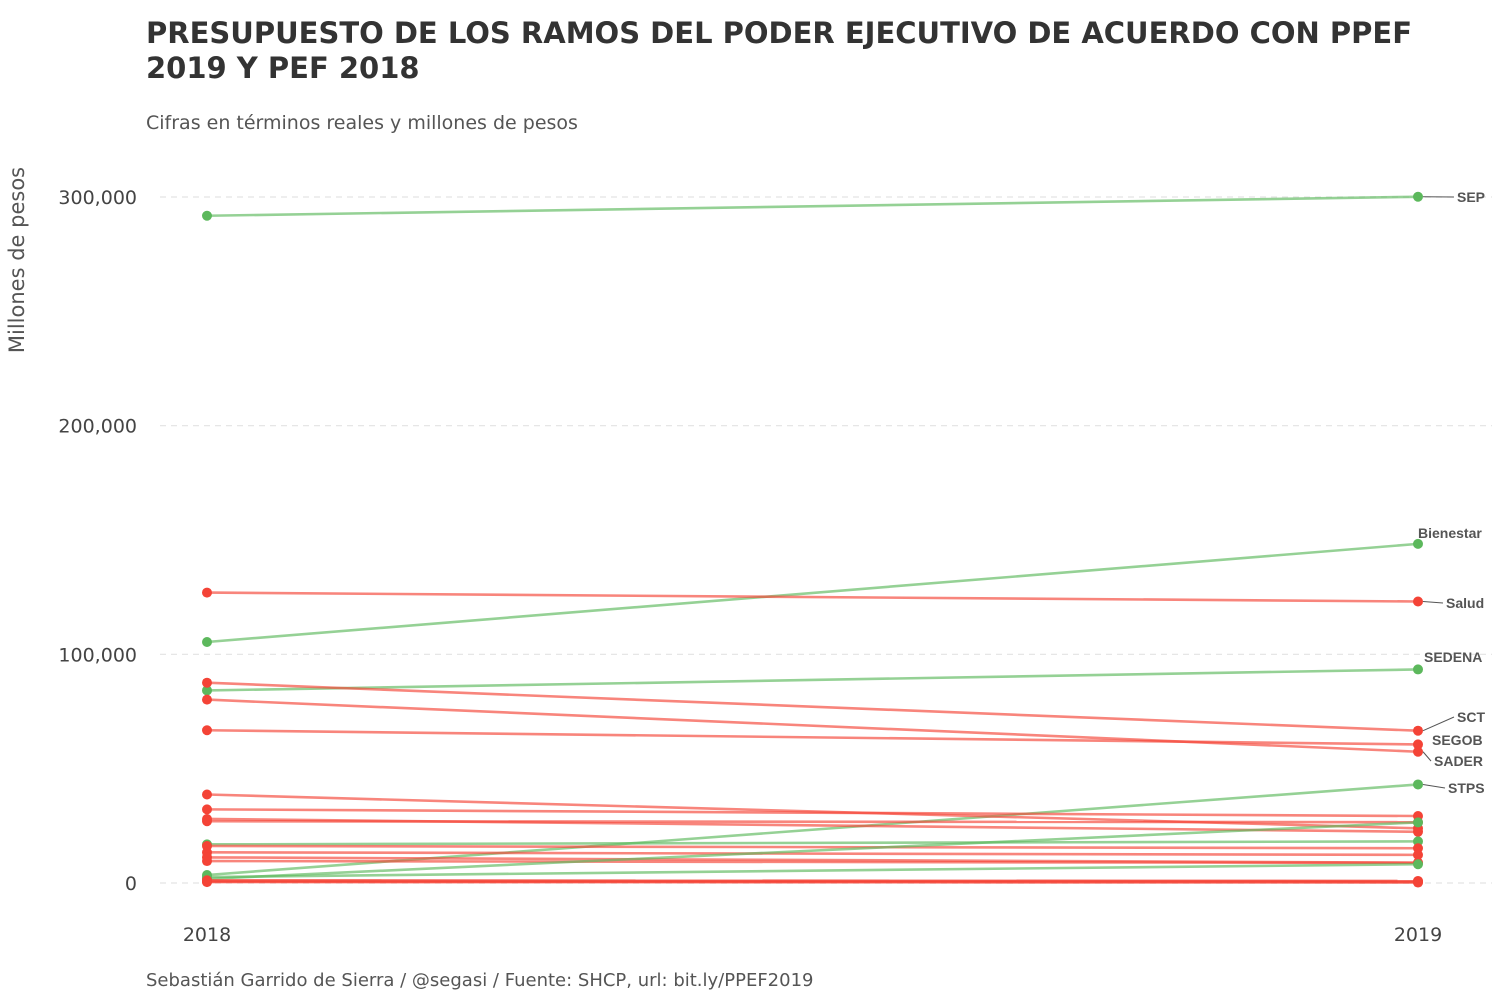 This screenshot has width=1500, height=1000. I want to click on series-label: SEGOB, so click(1457, 740).